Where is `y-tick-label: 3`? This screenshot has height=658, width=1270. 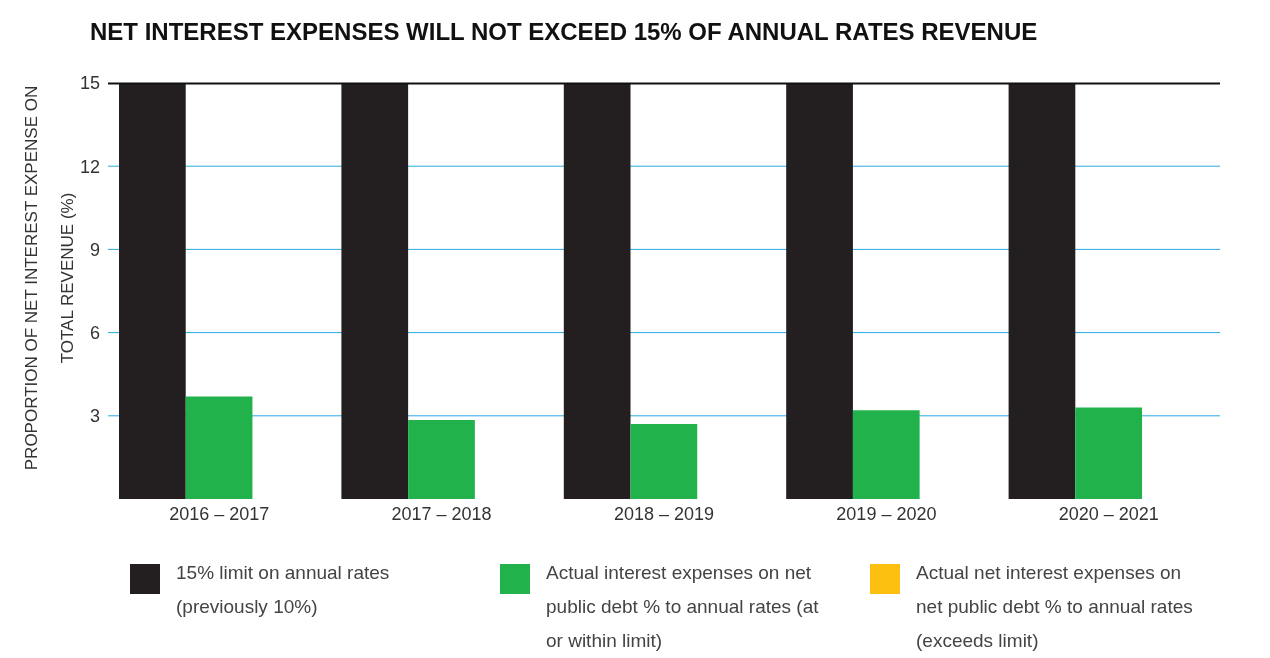
y-tick-label: 3 is located at coordinates (94, 416).